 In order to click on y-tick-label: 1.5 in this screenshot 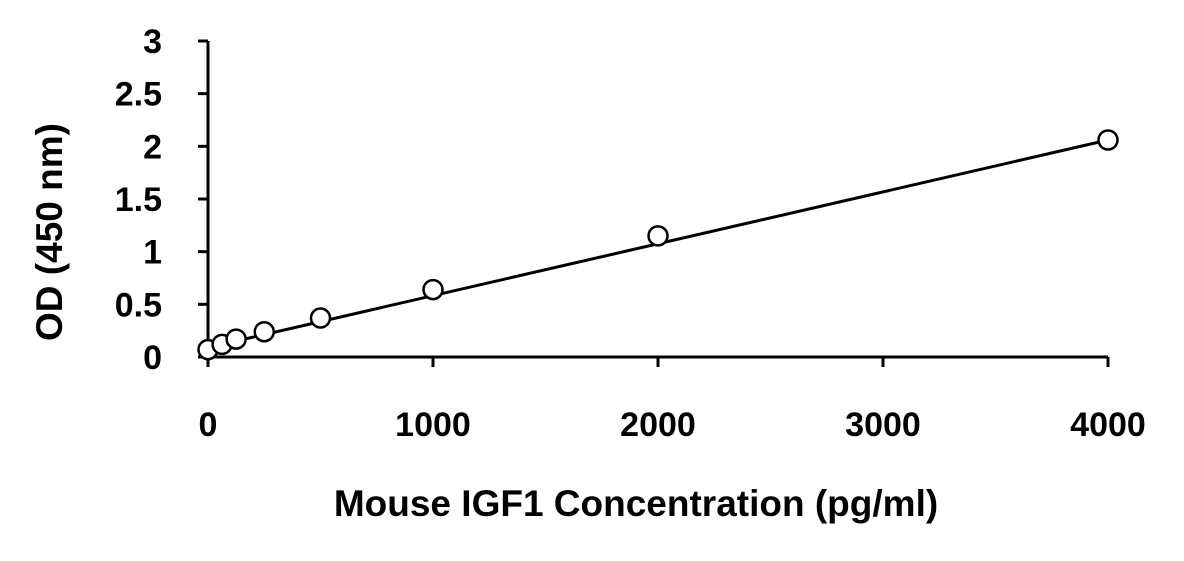, I will do `click(138, 200)`.